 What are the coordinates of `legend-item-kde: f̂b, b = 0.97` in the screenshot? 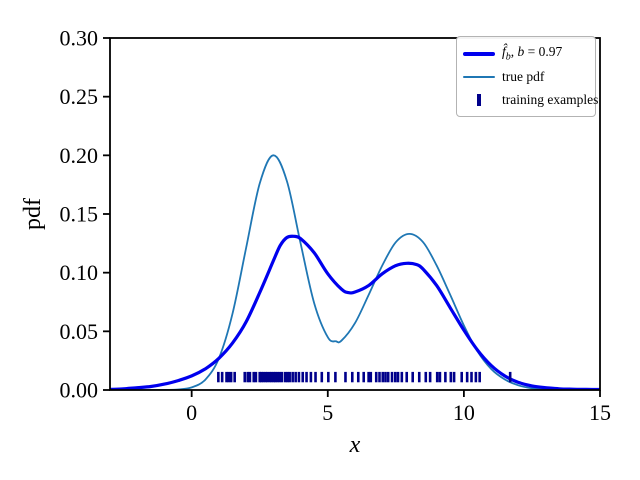 It's located at (526, 53).